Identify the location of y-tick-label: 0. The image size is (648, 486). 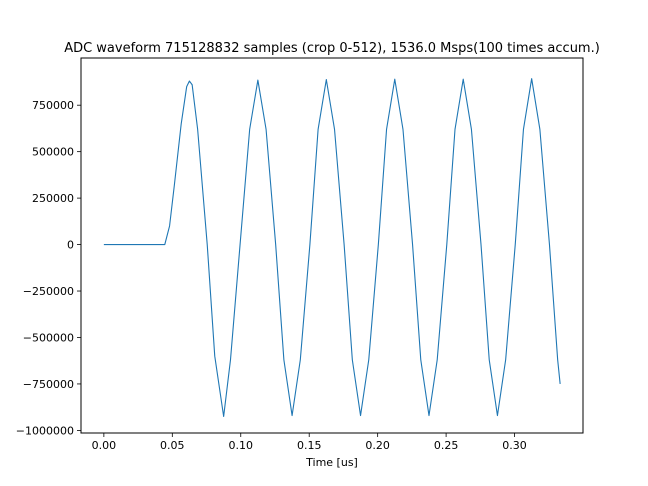
(70, 245).